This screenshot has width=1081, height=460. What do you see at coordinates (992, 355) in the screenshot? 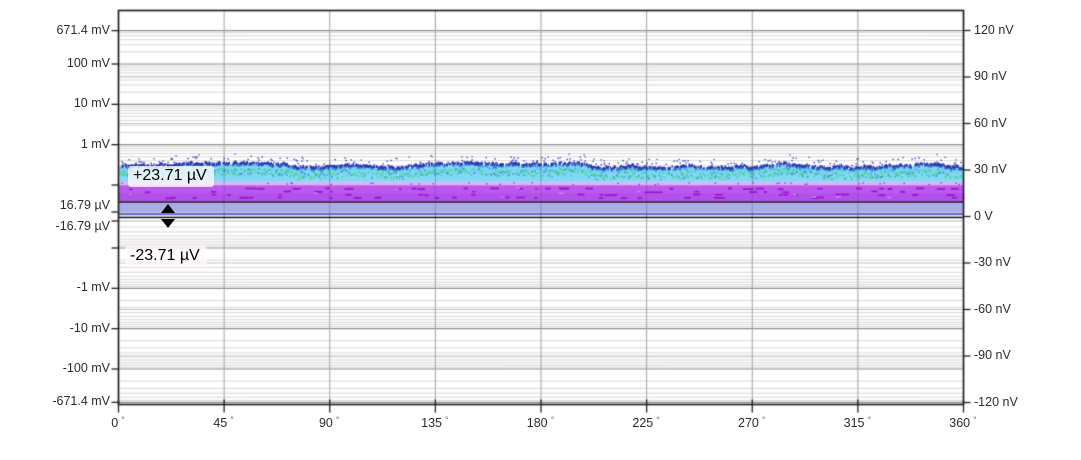
I see `y-right-tick-label: -90 nV` at bounding box center [992, 355].